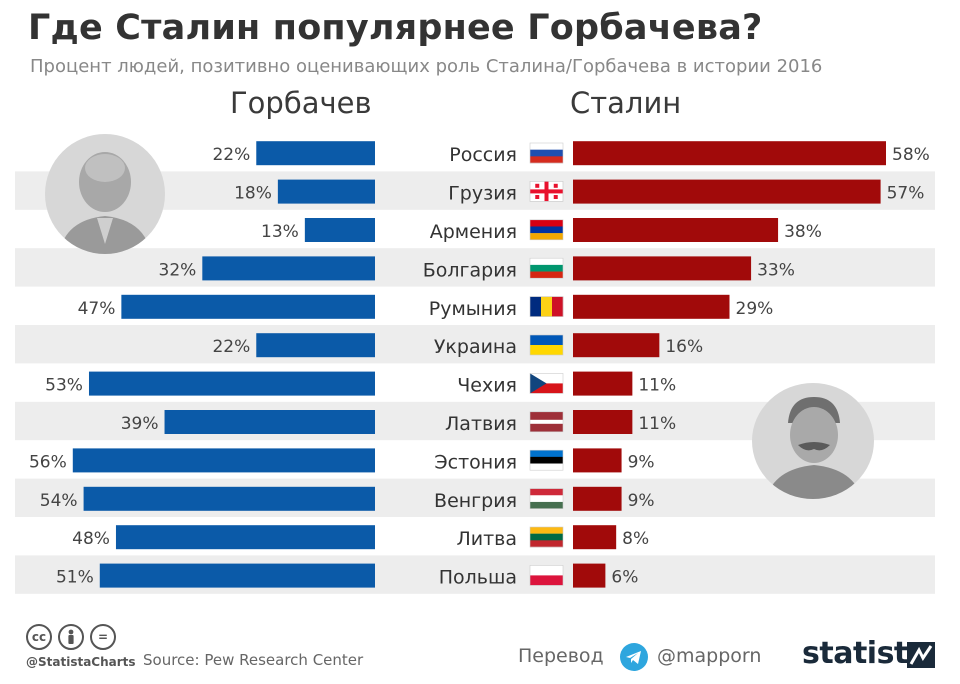 Image resolution: width=960 pixels, height=684 pixels. What do you see at coordinates (546, 575) in the screenshot?
I see `poland-flag` at bounding box center [546, 575].